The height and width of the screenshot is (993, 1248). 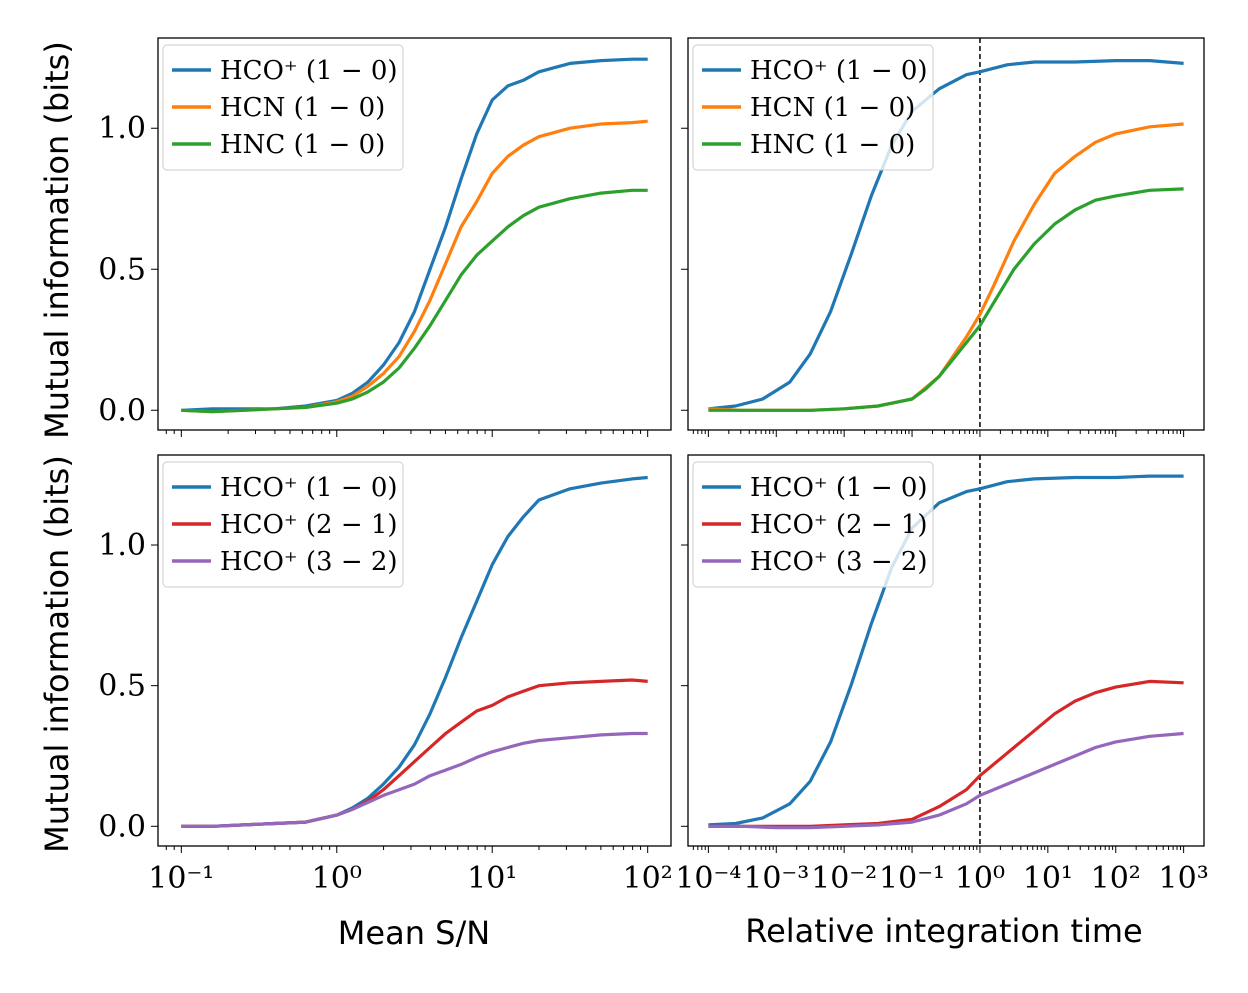 What do you see at coordinates (1184, 878) in the screenshot?
I see `x-tick-label: 10³` at bounding box center [1184, 878].